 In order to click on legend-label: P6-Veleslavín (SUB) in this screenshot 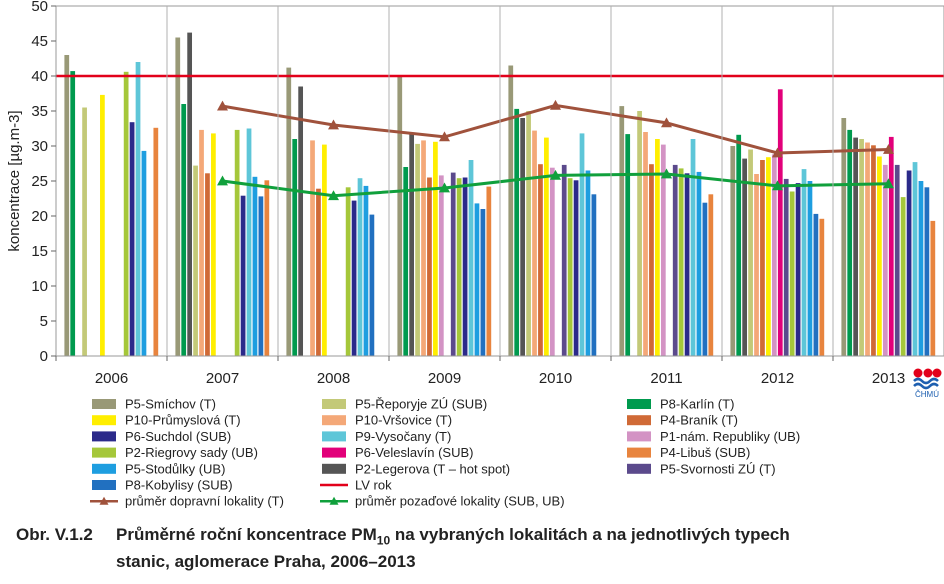, I will do `click(414, 452)`.